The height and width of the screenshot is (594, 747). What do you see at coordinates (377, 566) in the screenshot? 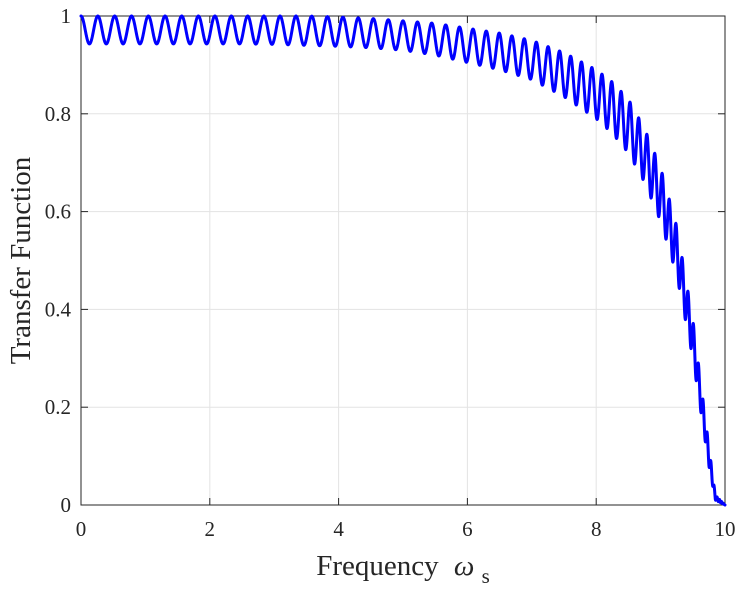
I see `x-axis-label-text: Frequency` at bounding box center [377, 566].